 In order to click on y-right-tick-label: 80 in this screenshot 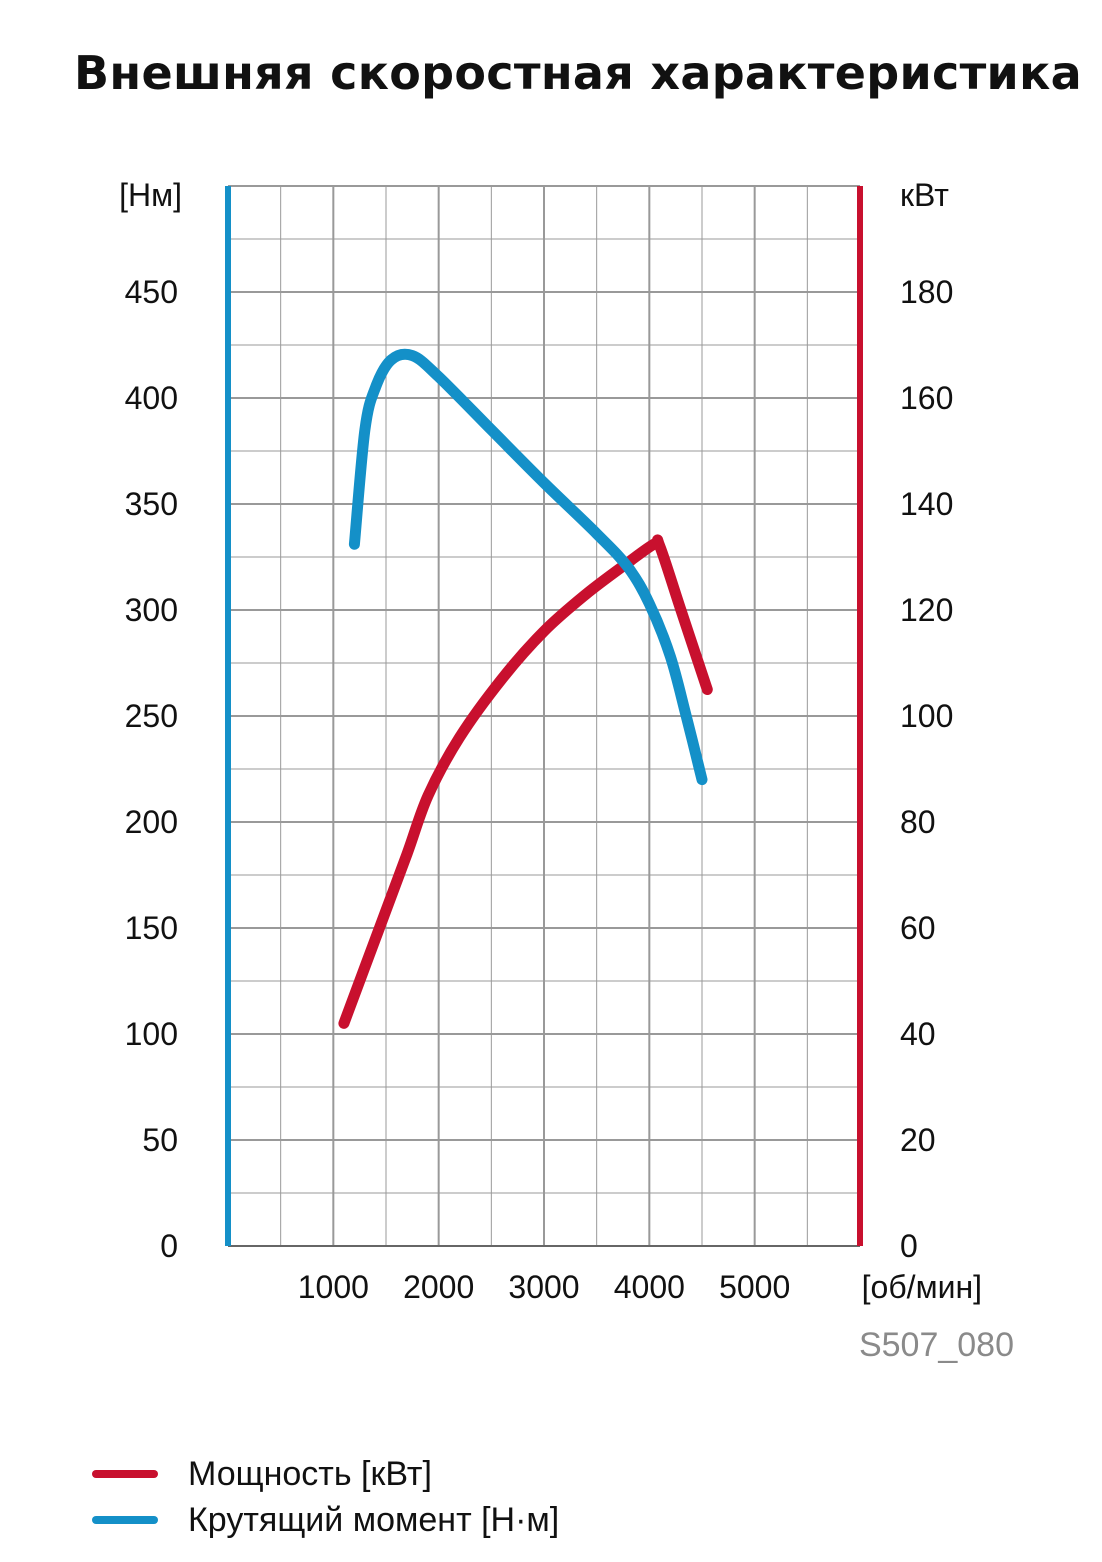, I will do `click(918, 822)`.